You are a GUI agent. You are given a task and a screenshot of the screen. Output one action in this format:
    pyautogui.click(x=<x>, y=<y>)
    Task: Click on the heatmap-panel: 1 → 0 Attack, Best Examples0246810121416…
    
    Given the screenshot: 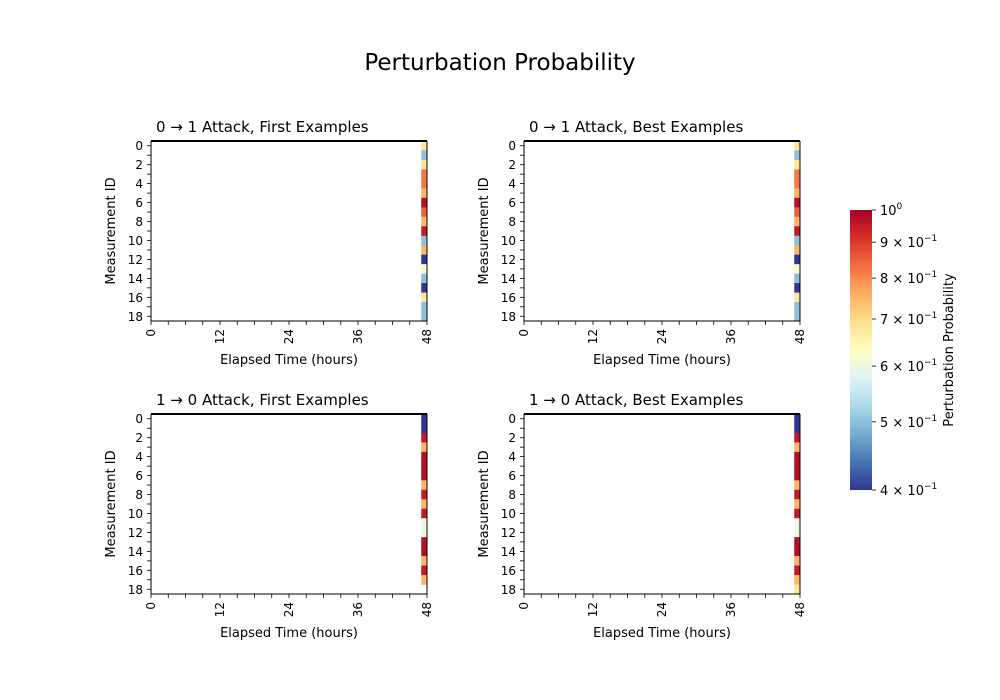 What is the action you would take?
    pyautogui.click(x=642, y=516)
    